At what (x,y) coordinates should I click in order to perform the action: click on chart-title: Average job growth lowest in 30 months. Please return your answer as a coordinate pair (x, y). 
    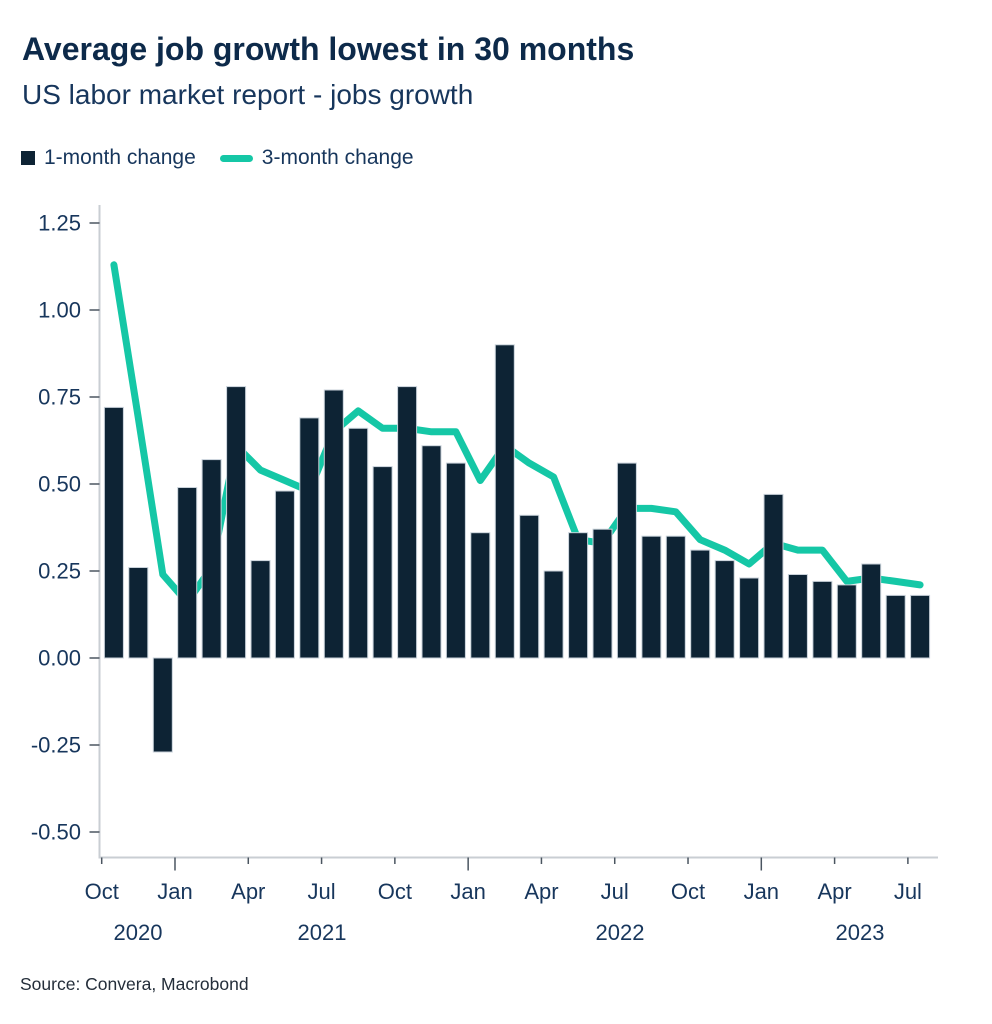
    Looking at the image, I should click on (328, 49).